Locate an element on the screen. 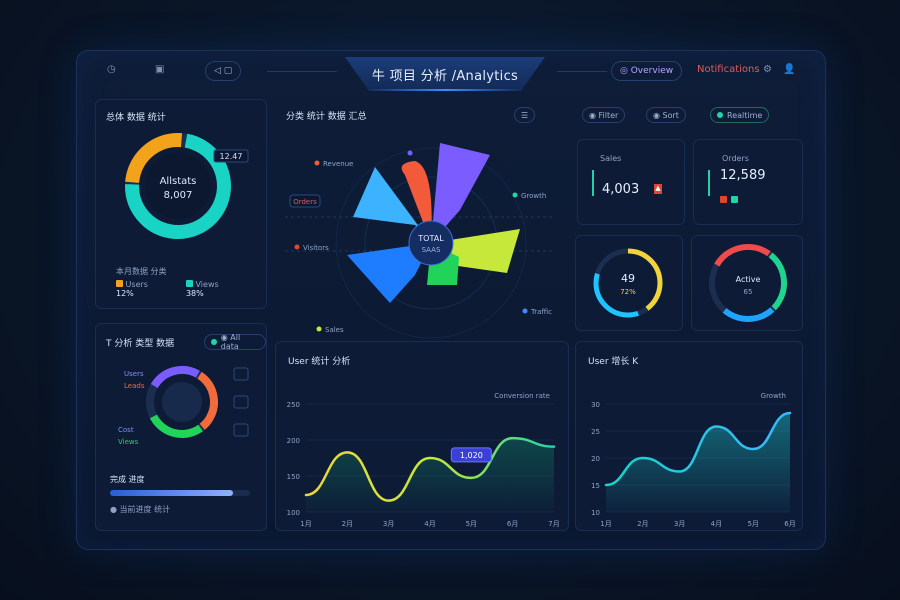 This screenshot has width=900, height=600. rose-label: Traffic is located at coordinates (541, 312).